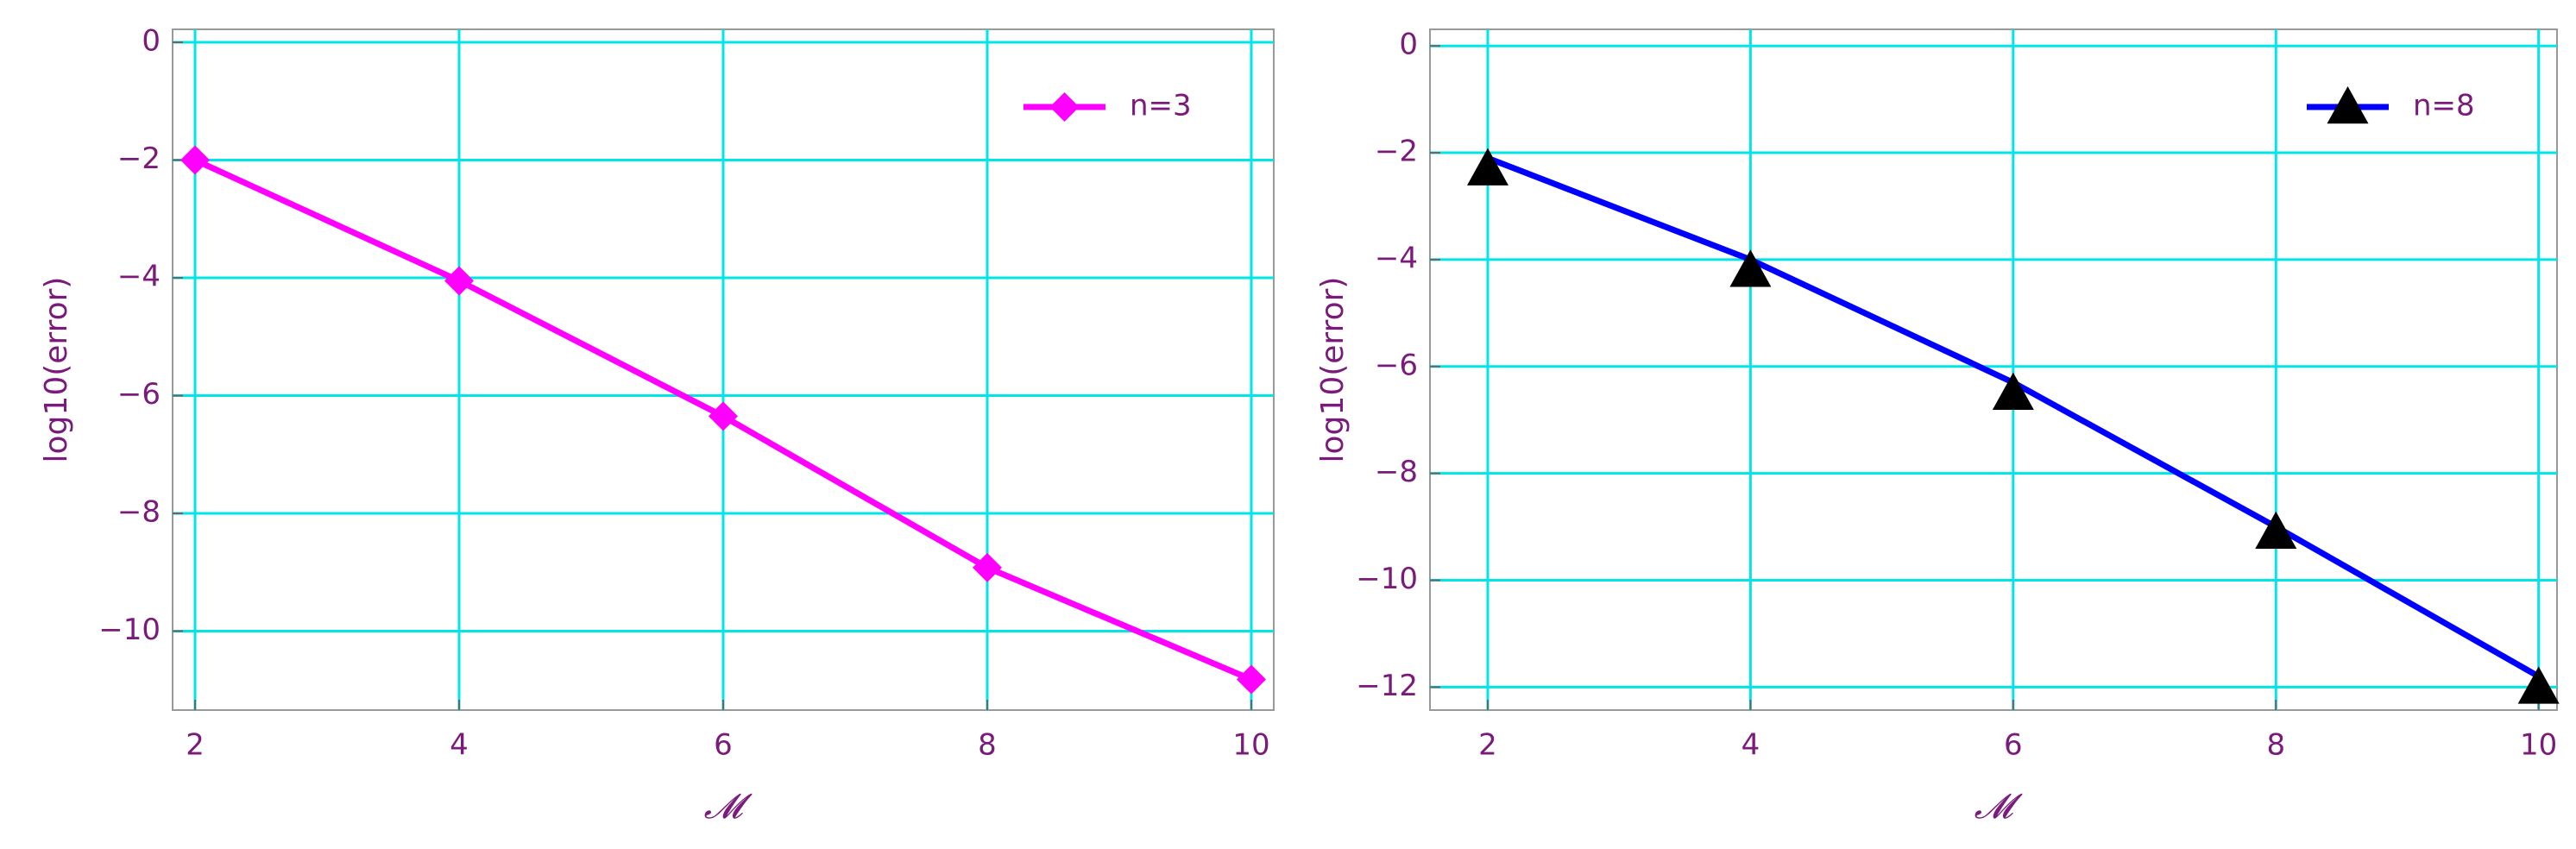  Describe the element at coordinates (2444, 106) in the screenshot. I see `legend-label: n=8` at that location.